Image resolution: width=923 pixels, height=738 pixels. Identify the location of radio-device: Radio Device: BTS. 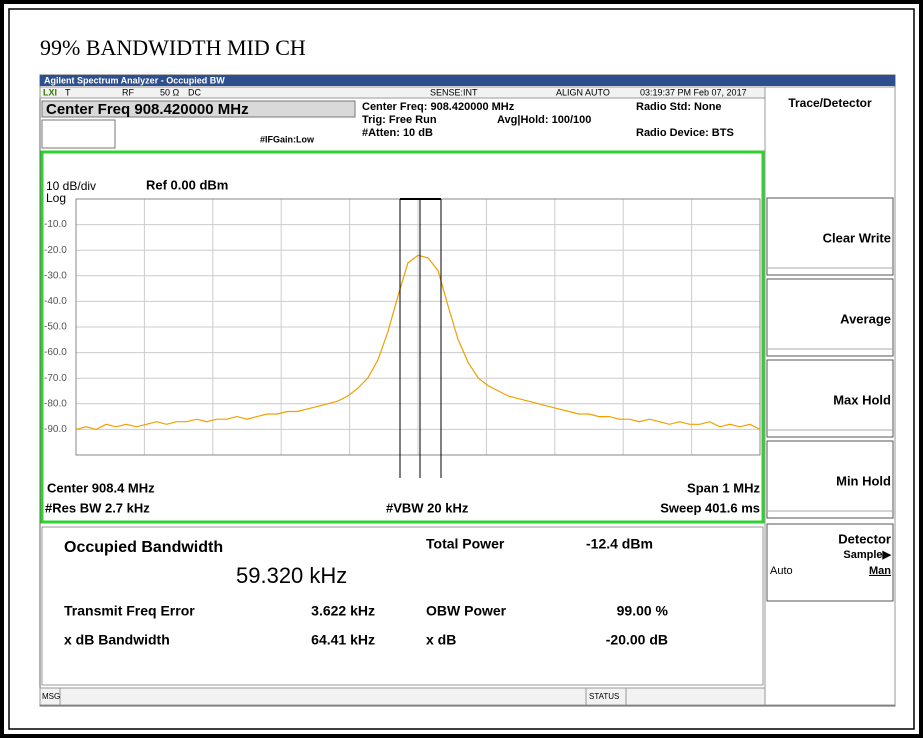
(685, 133).